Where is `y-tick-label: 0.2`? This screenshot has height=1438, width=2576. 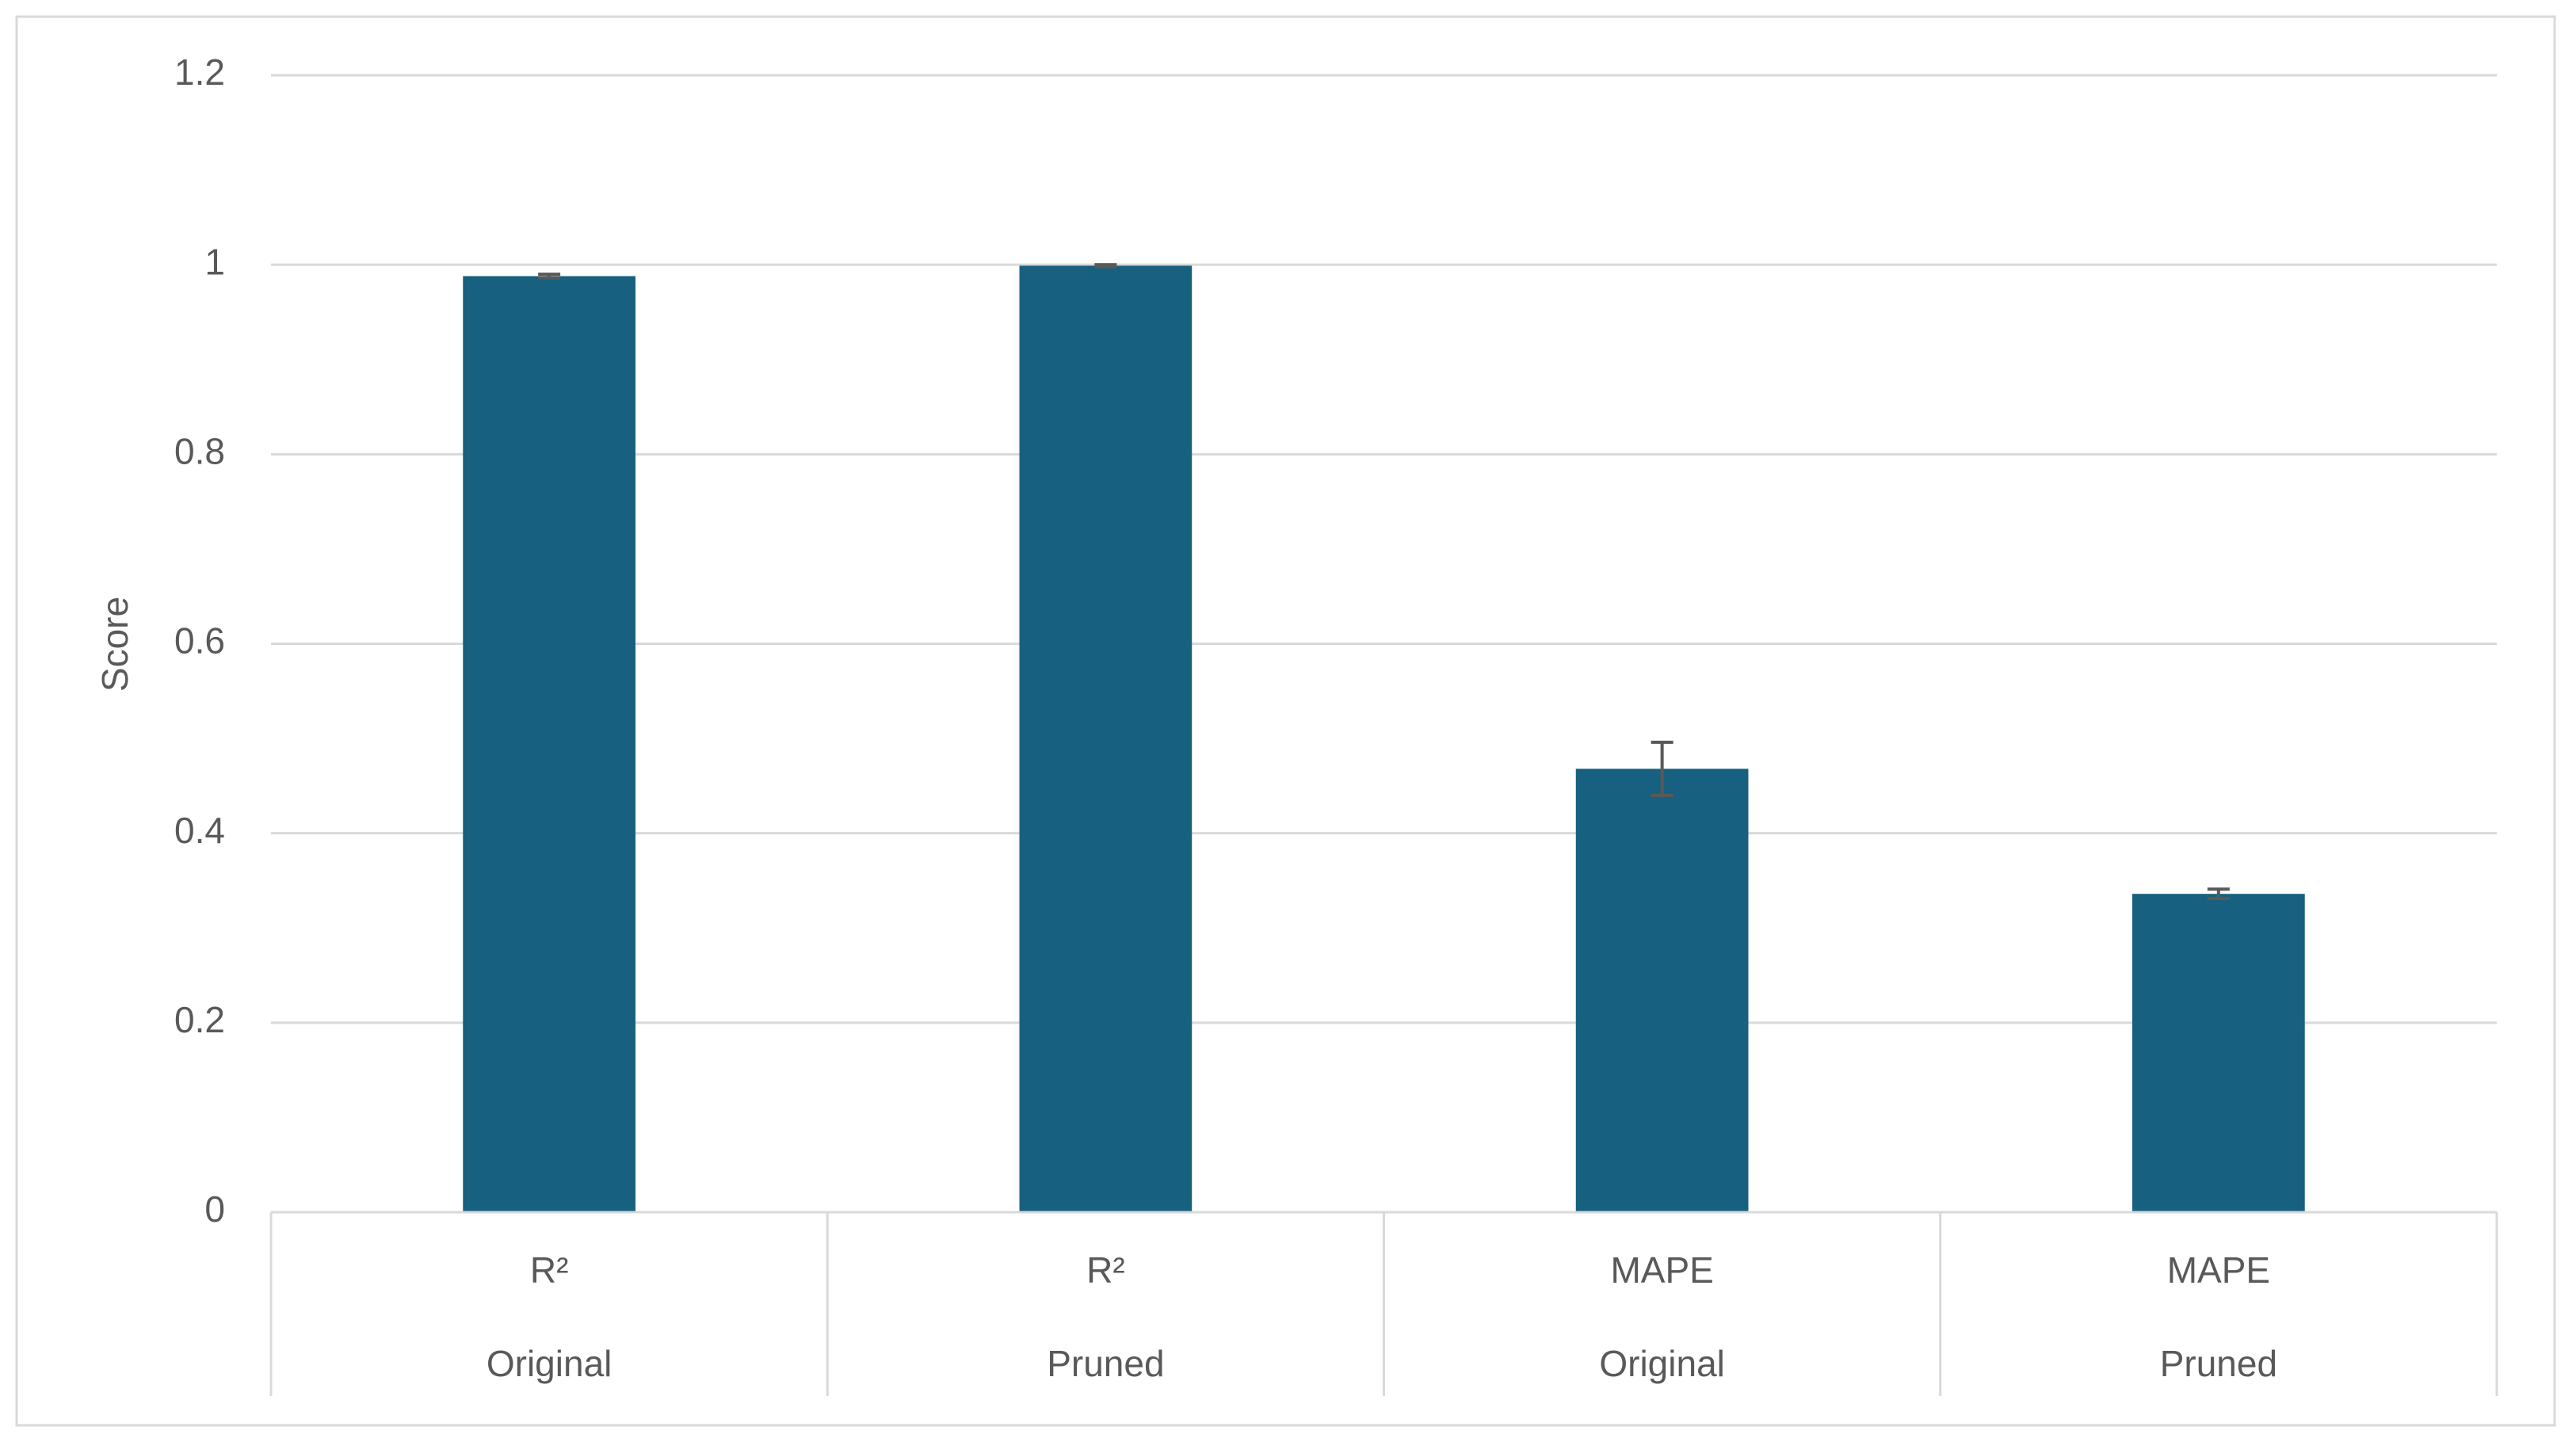 y-tick-label: 0.2 is located at coordinates (199, 1019).